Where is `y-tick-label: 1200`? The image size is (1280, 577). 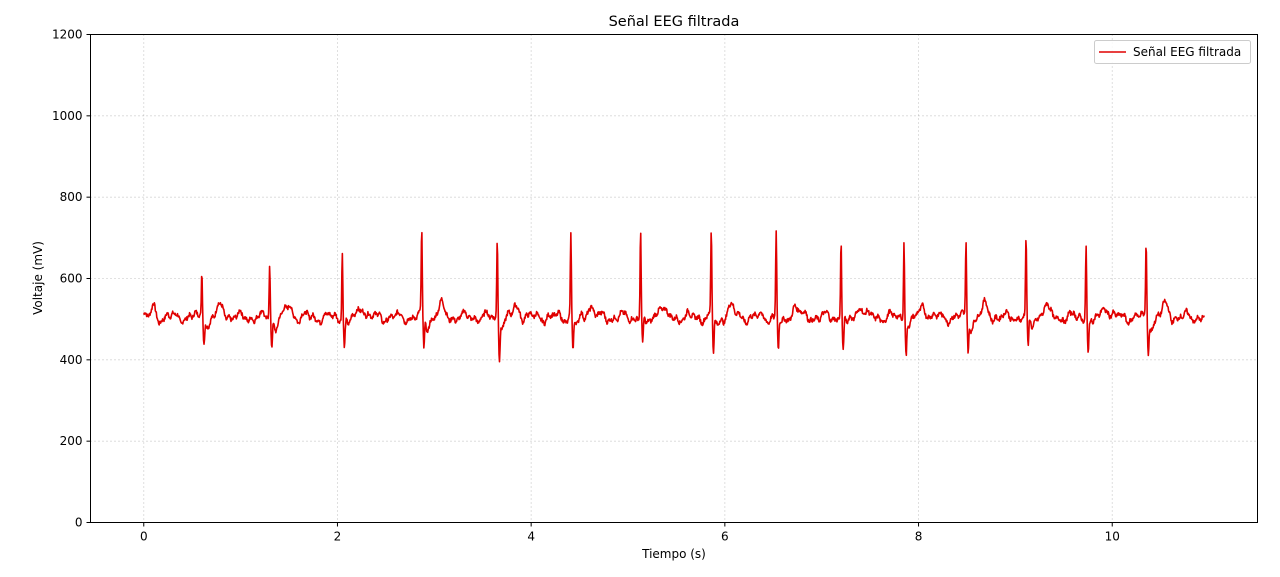 y-tick-label: 1200 is located at coordinates (67, 35).